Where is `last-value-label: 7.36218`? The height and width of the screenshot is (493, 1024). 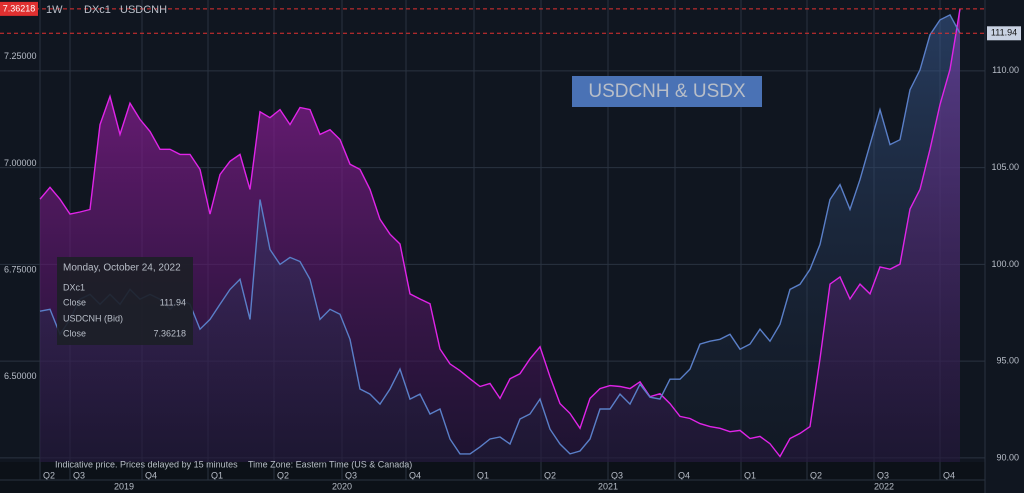
last-value-label: 7.36218 is located at coordinates (19, 8).